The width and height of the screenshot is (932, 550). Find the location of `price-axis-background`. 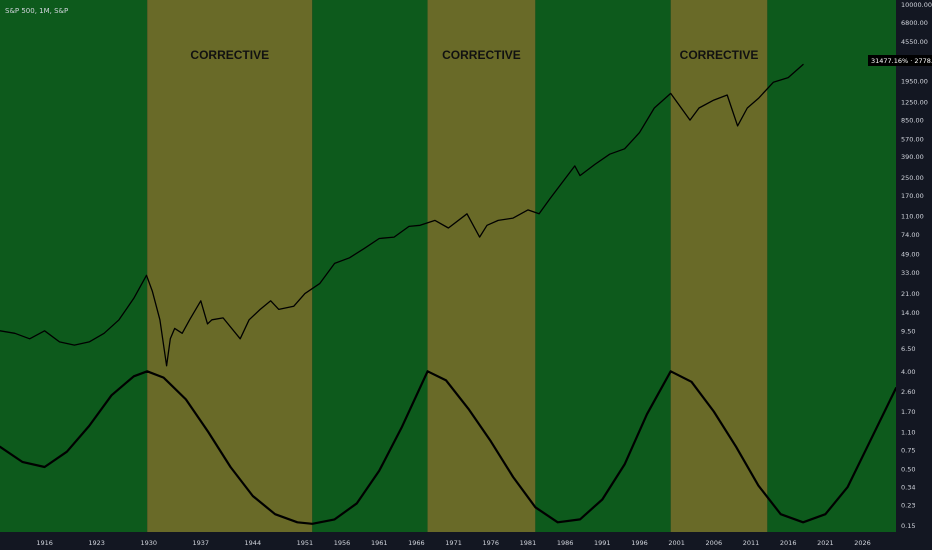

price-axis-background is located at coordinates (914, 275).